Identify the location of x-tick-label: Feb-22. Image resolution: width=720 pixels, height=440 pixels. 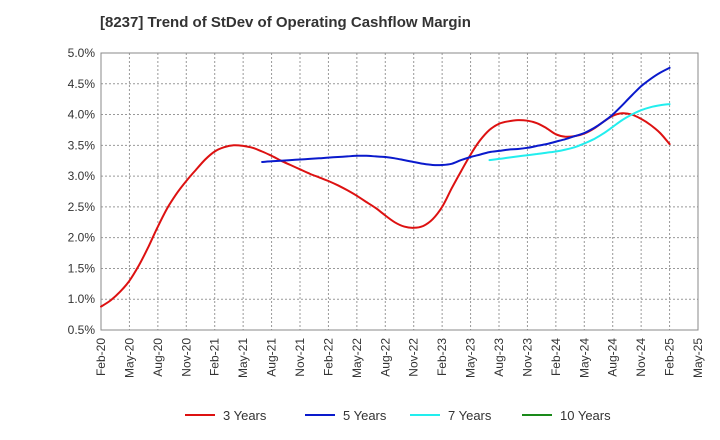
(328, 357).